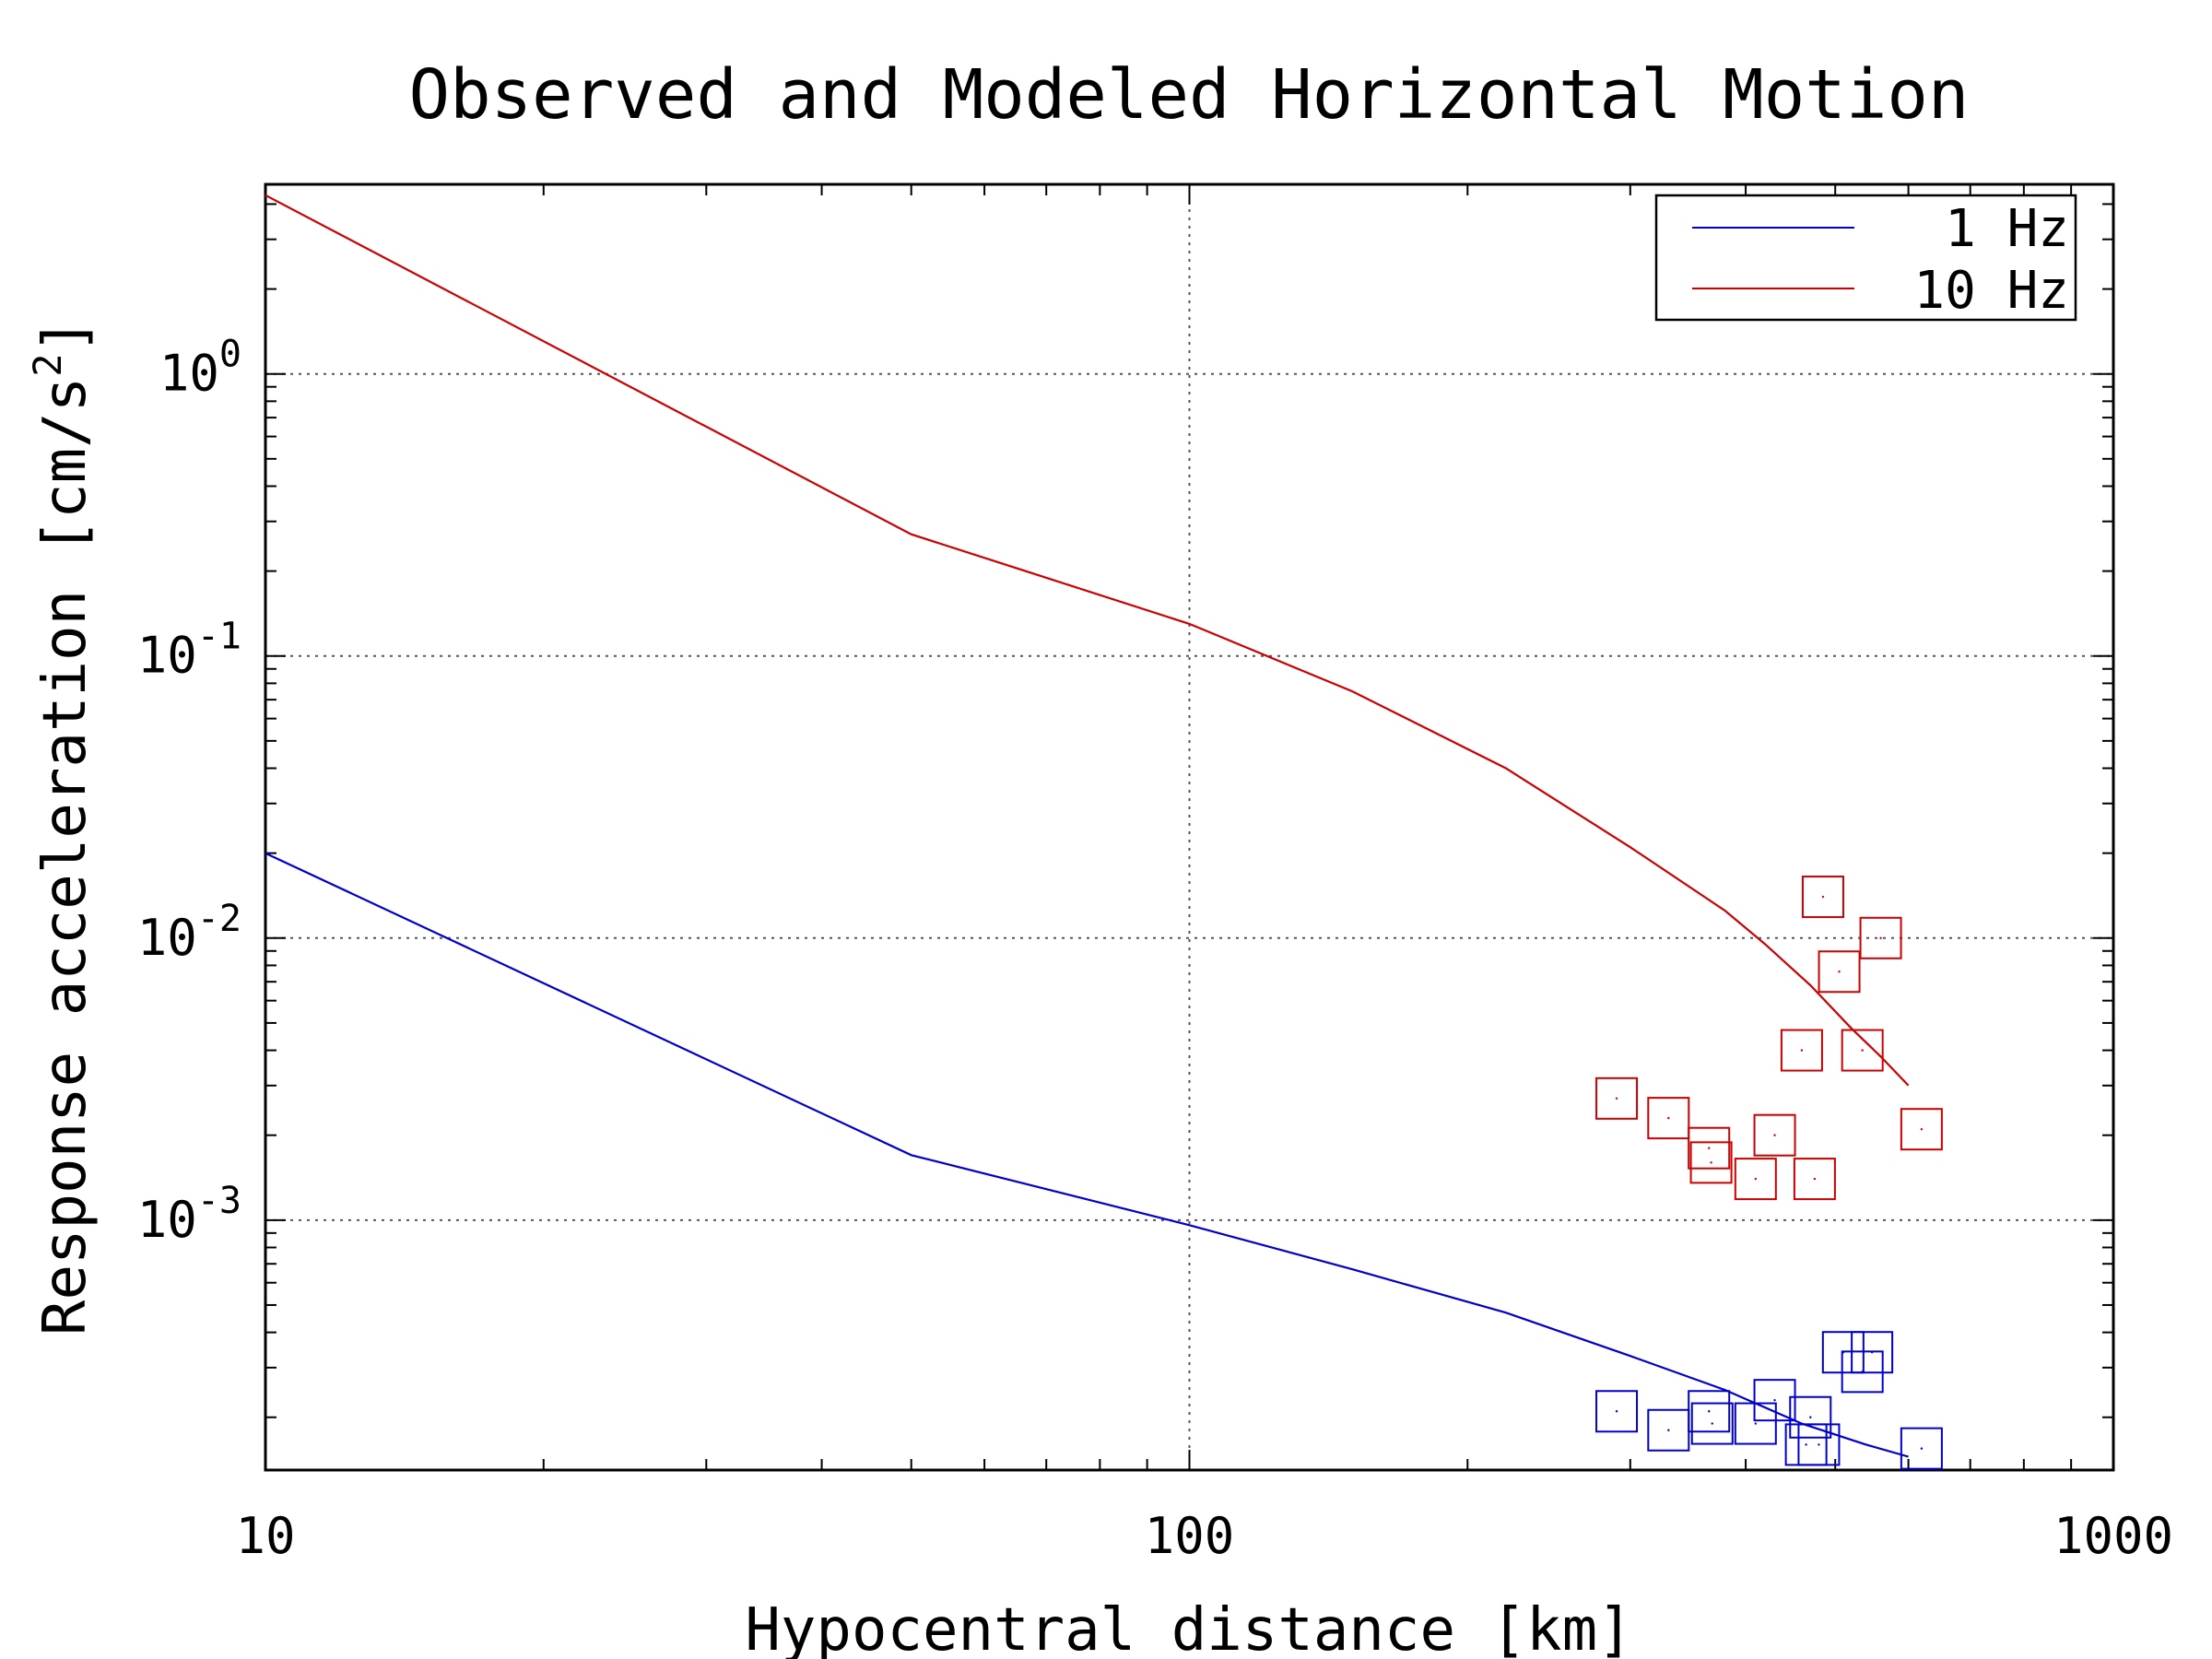  What do you see at coordinates (219, 919) in the screenshot?
I see `y-tick-exponent: -2` at bounding box center [219, 919].